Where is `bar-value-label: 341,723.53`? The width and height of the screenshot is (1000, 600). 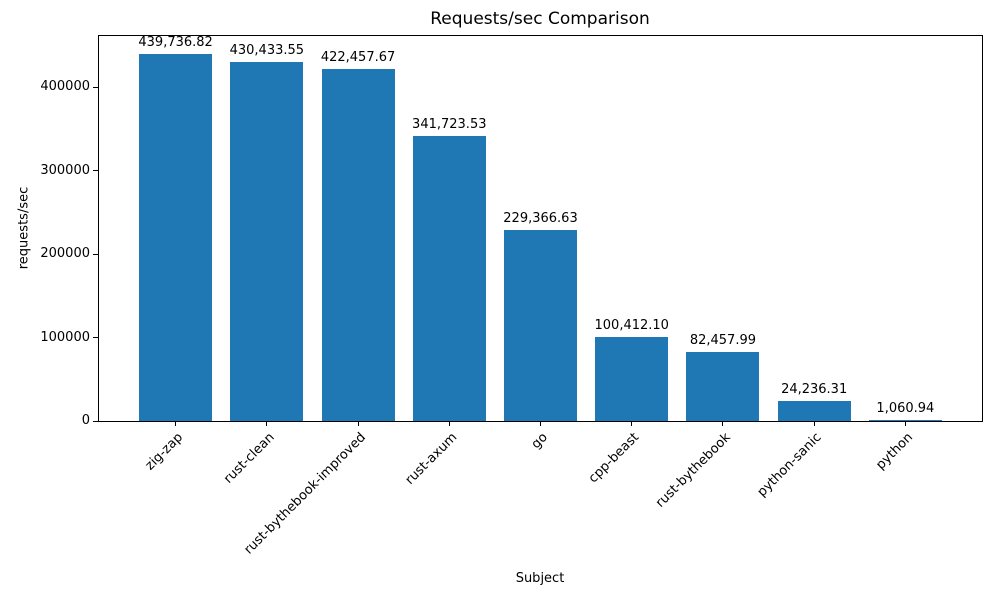
bar-value-label: 341,723.53 is located at coordinates (449, 125).